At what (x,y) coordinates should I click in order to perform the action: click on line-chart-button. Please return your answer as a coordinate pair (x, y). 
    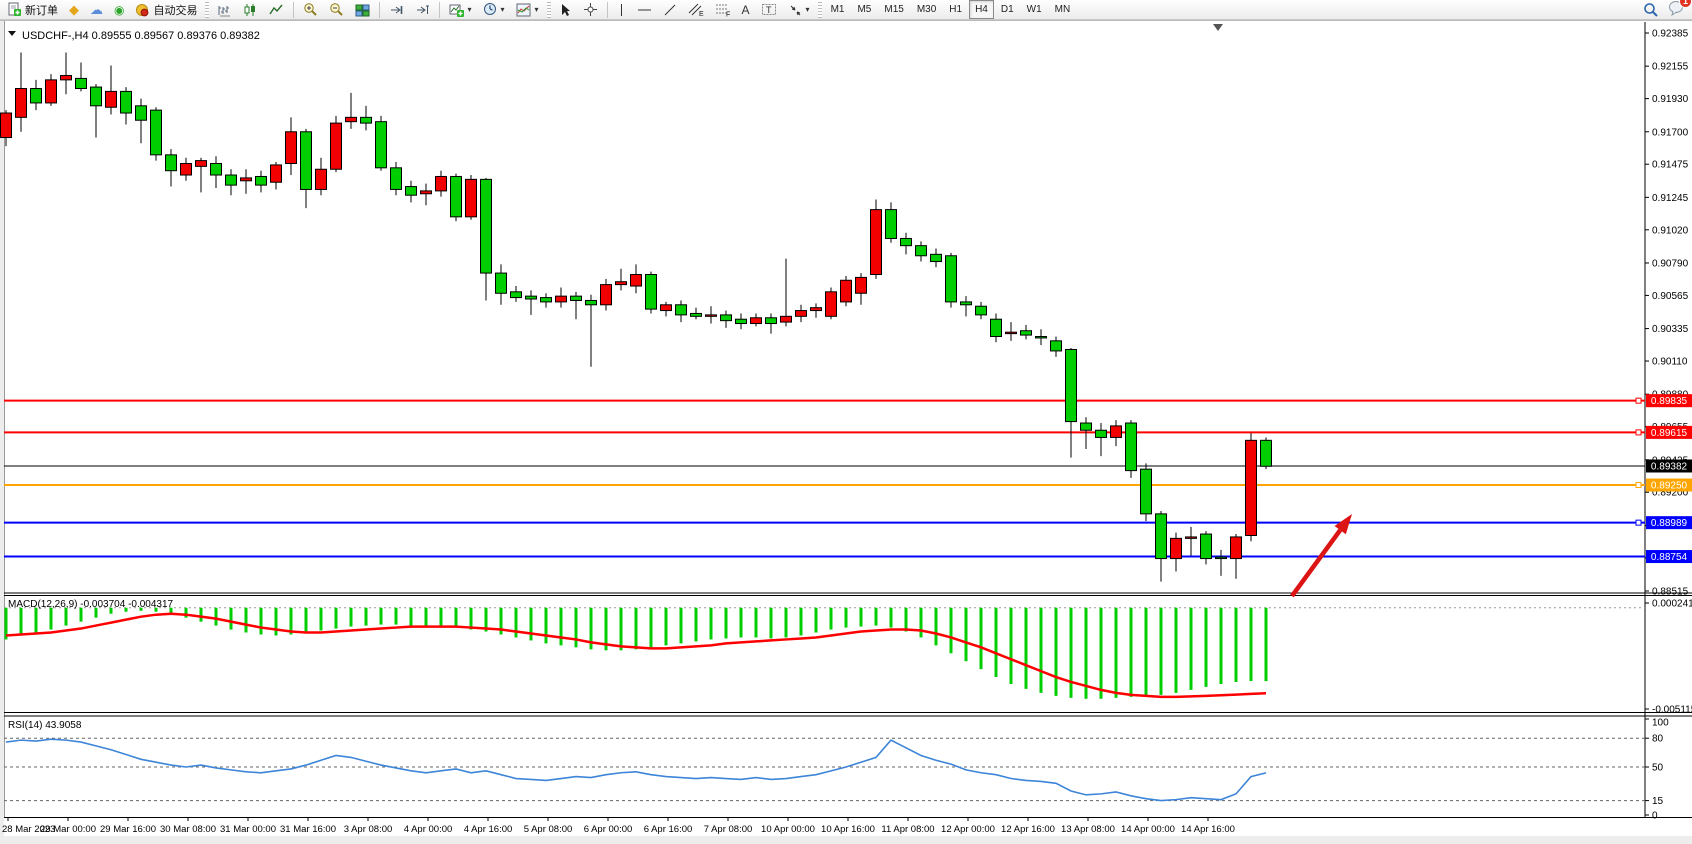
    Looking at the image, I should click on (276, 10).